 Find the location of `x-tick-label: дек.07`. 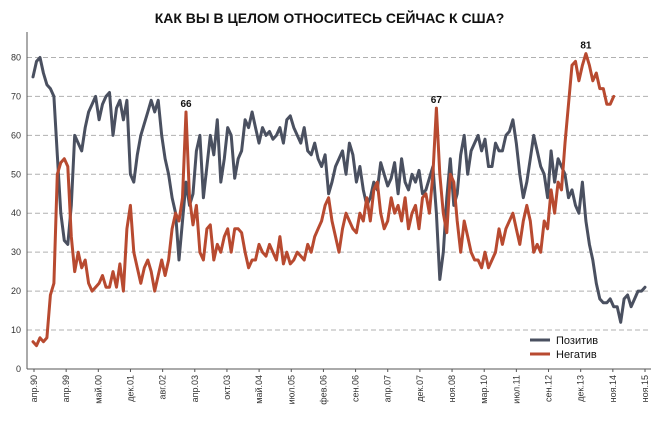

x-tick-label: дек.07 is located at coordinates (420, 388).